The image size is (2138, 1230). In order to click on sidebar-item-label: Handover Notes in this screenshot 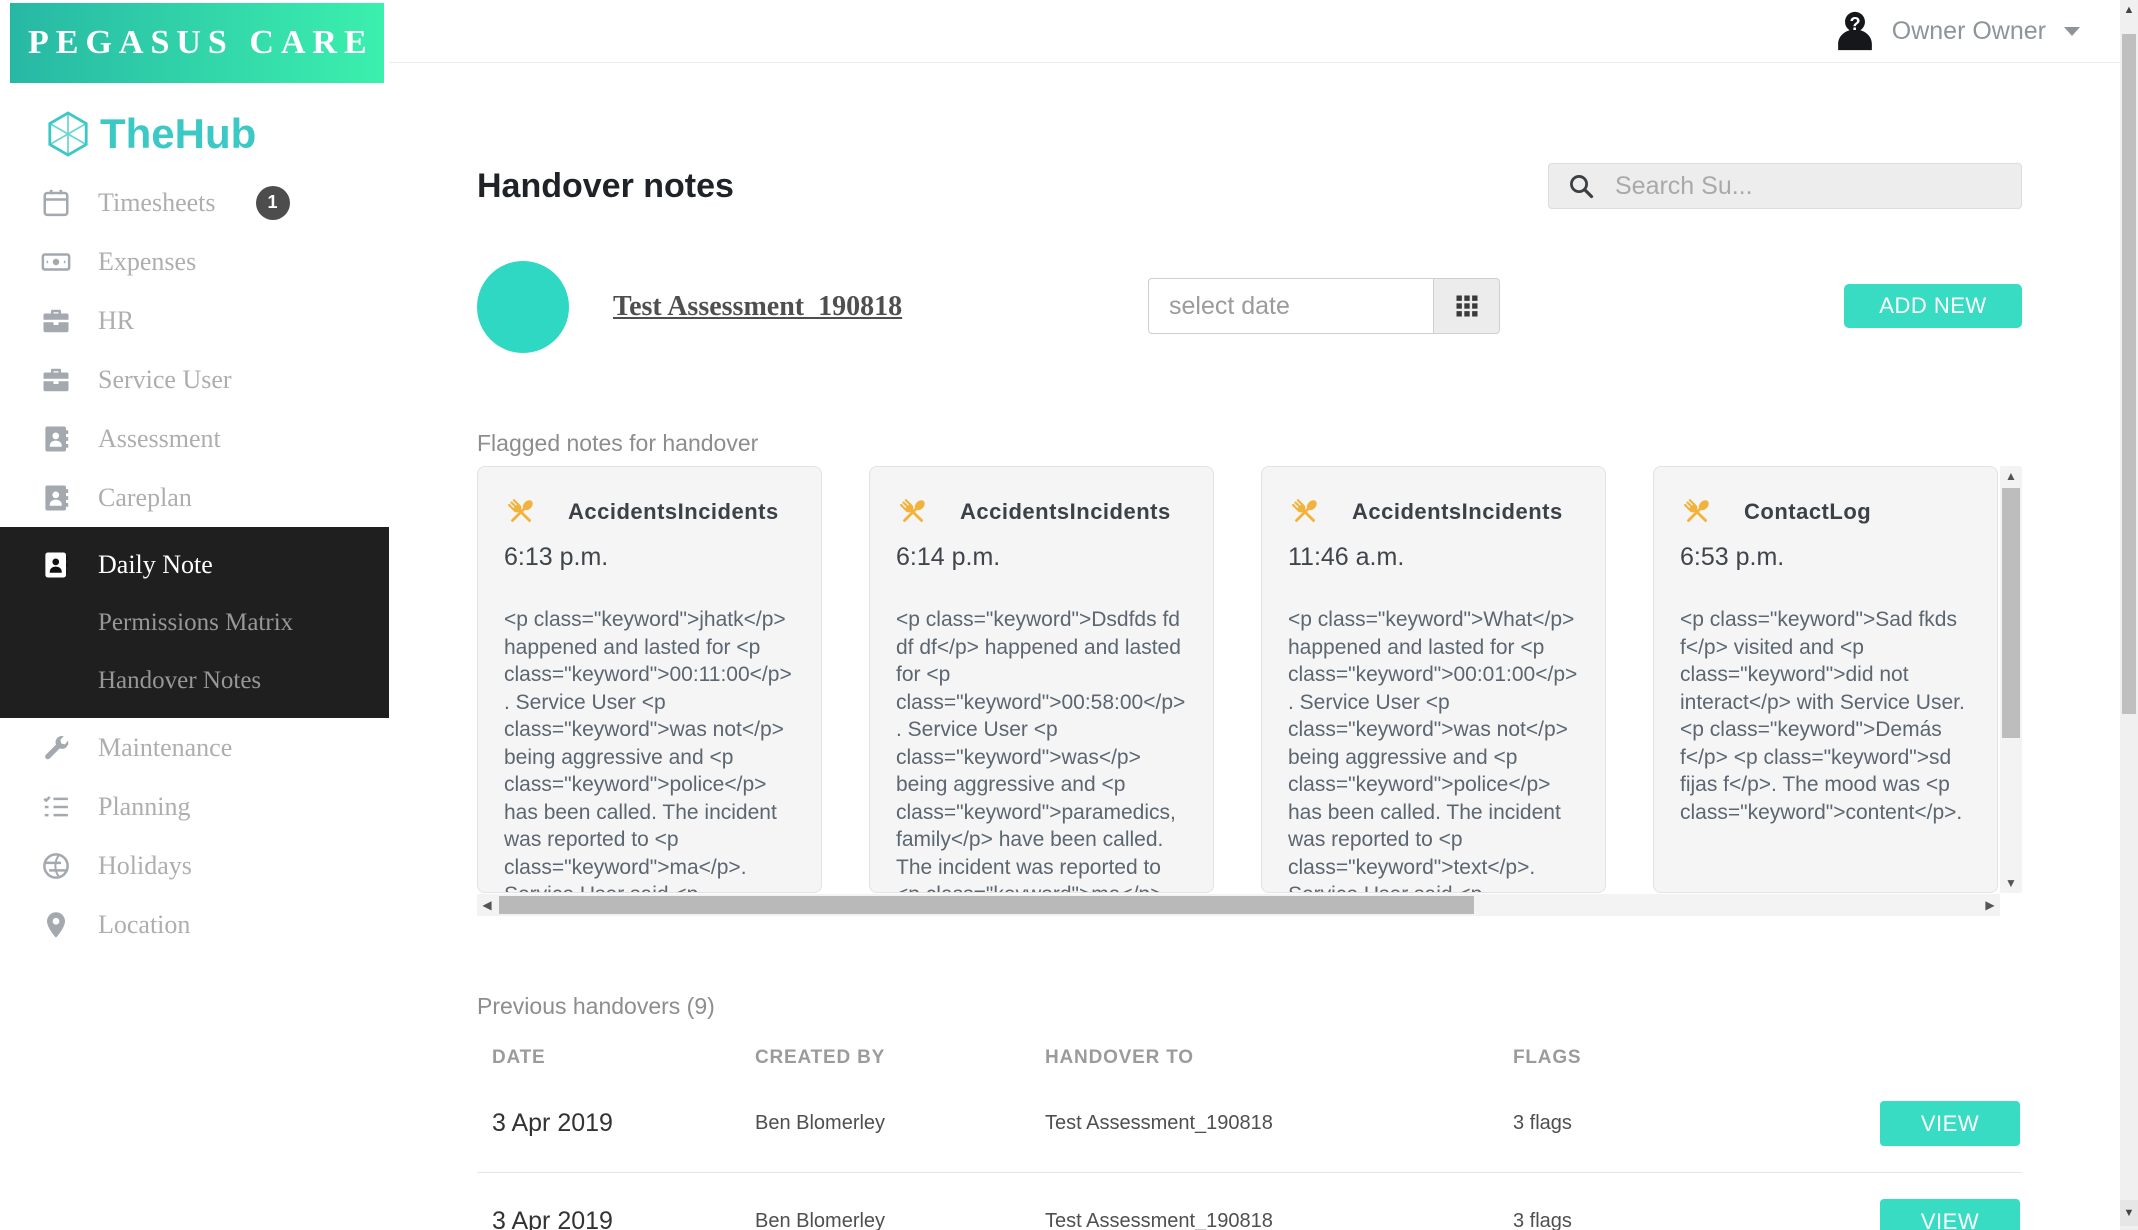, I will do `click(180, 680)`.